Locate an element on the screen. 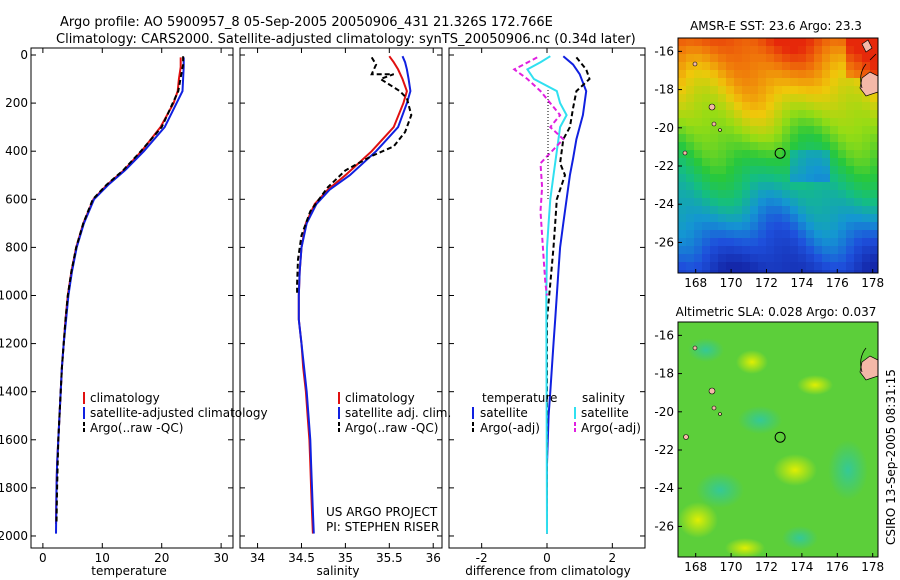 Image resolution: width=900 pixels, height=580 pixels. y-tick-label: -16 is located at coordinates (664, 51).